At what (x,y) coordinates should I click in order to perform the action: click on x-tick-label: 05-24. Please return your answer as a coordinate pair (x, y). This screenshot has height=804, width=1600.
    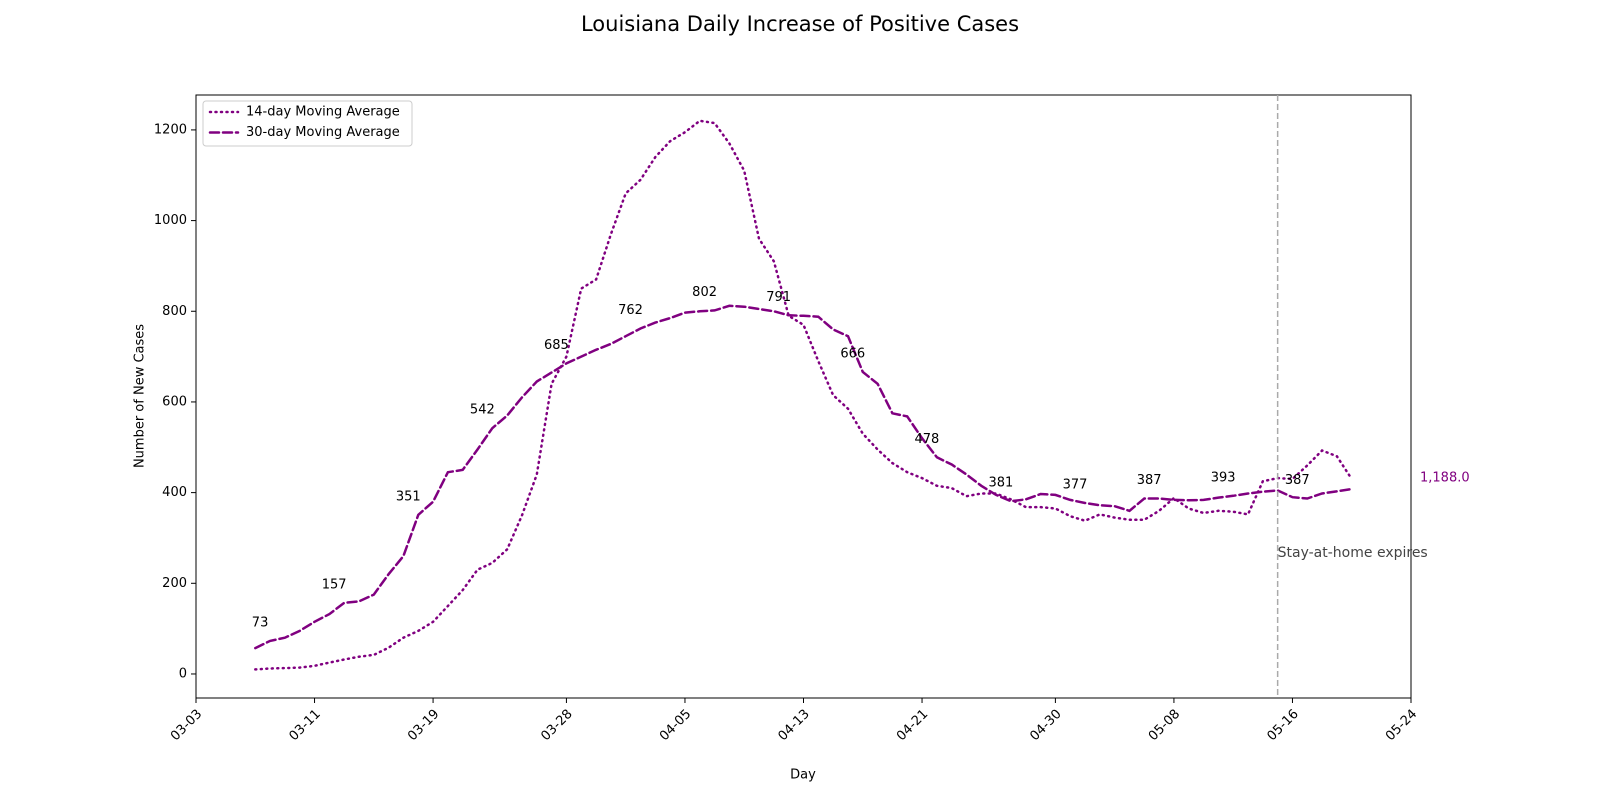
    Looking at the image, I should click on (1401, 725).